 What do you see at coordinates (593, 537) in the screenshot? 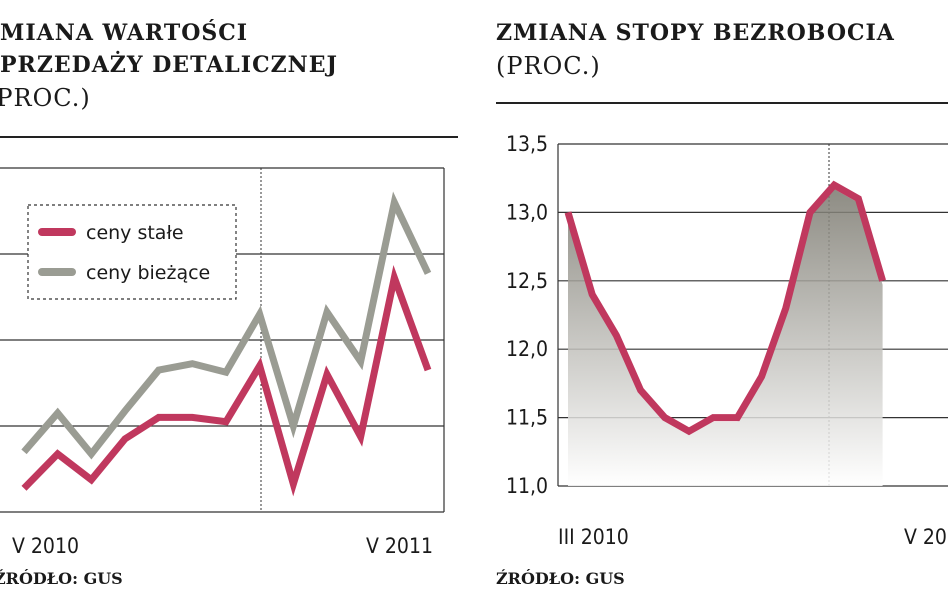
I see `right-x-tick-label: III 2010` at bounding box center [593, 537].